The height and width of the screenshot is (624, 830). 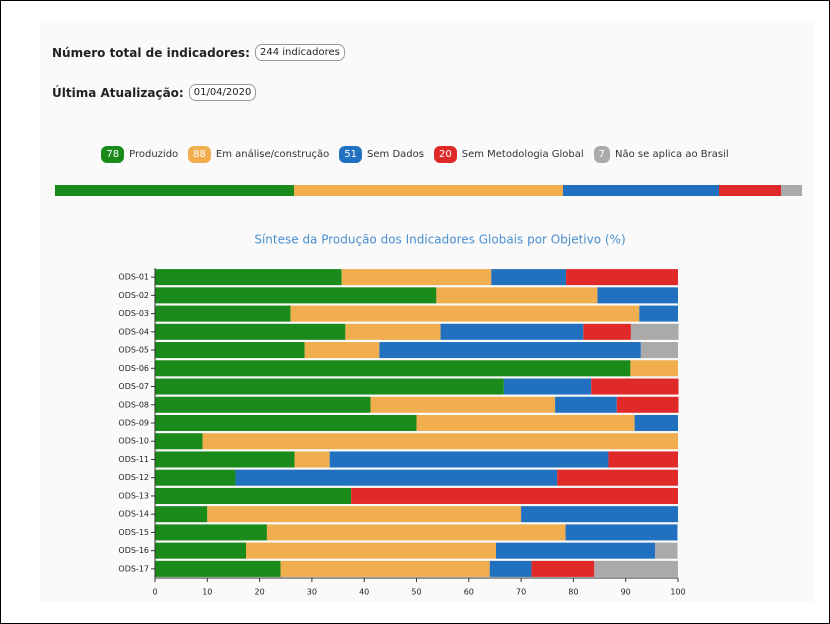 What do you see at coordinates (133, 313) in the screenshot?
I see `y-tick-label: ODS-03` at bounding box center [133, 313].